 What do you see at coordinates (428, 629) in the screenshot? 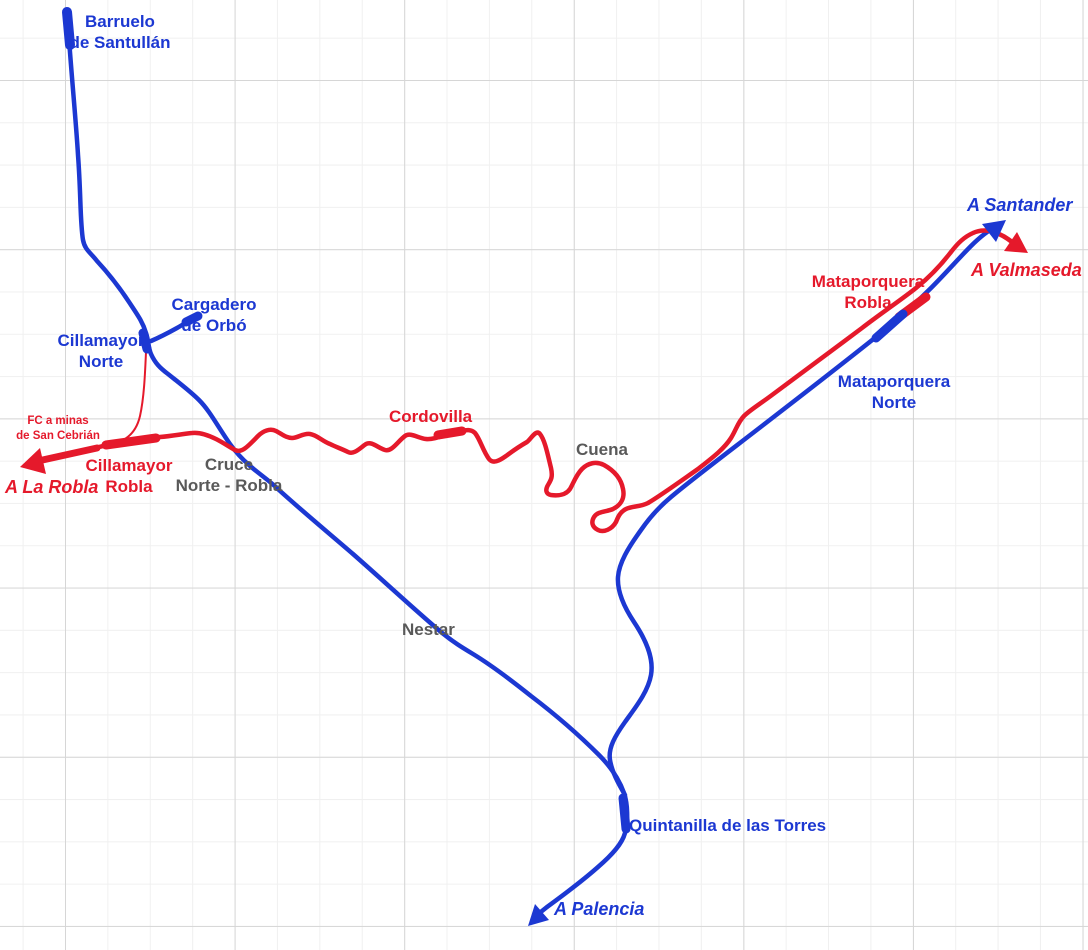
I see `label-place-nestar: Nestar` at bounding box center [428, 629].